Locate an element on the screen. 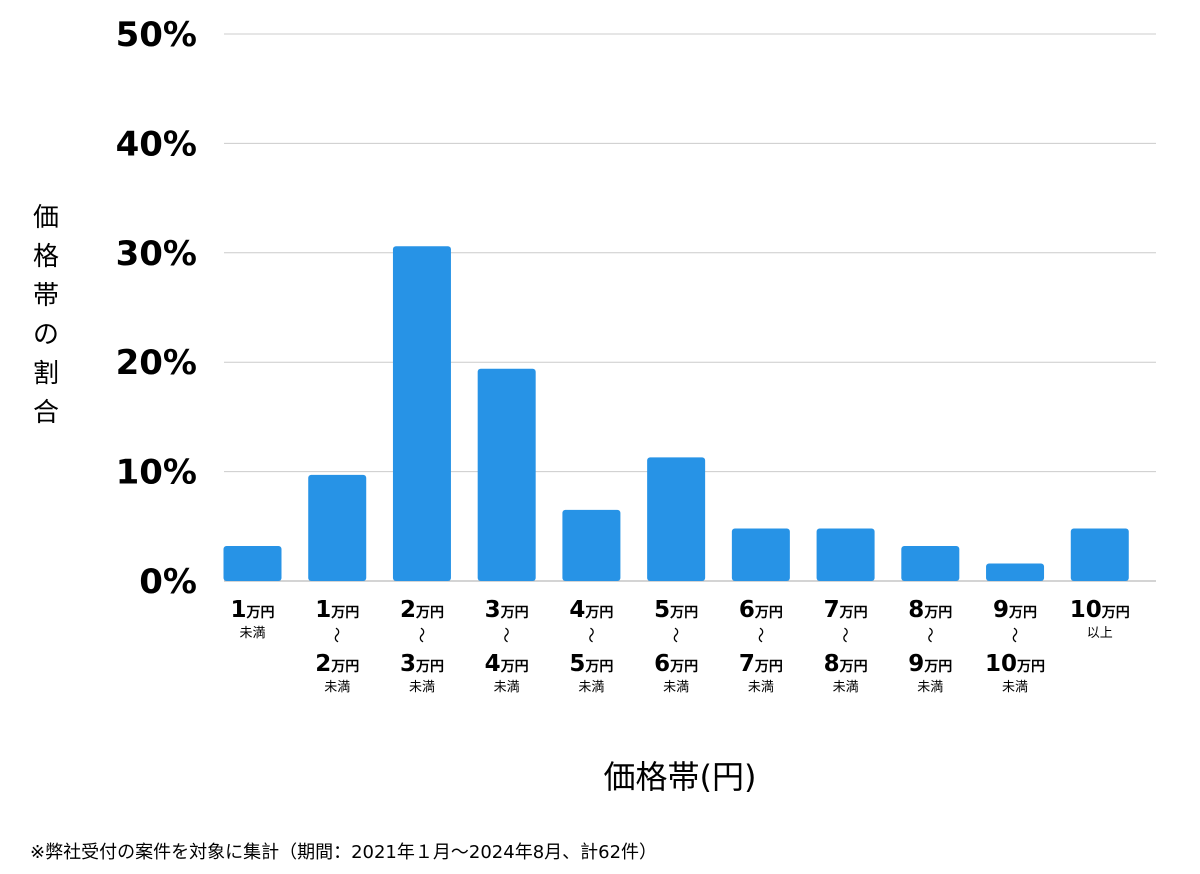 The width and height of the screenshot is (1200, 874). y-tick-label: 30% is located at coordinates (156, 254).